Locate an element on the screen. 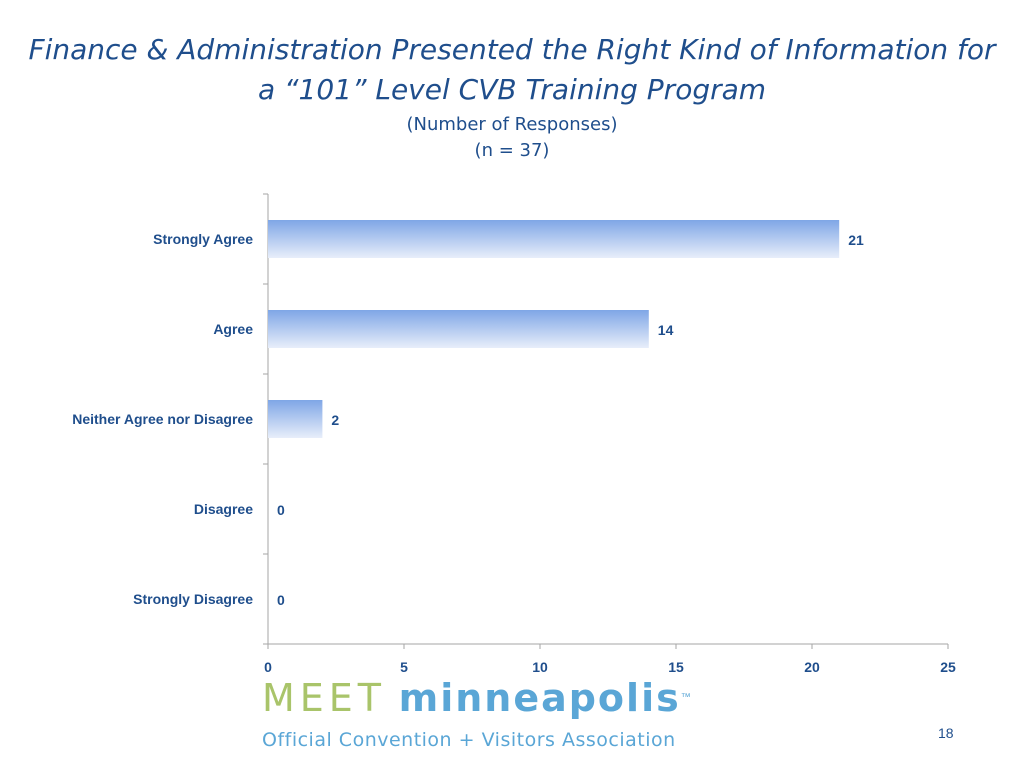  category-label: Neither Agree nor Disagree is located at coordinates (162, 419).